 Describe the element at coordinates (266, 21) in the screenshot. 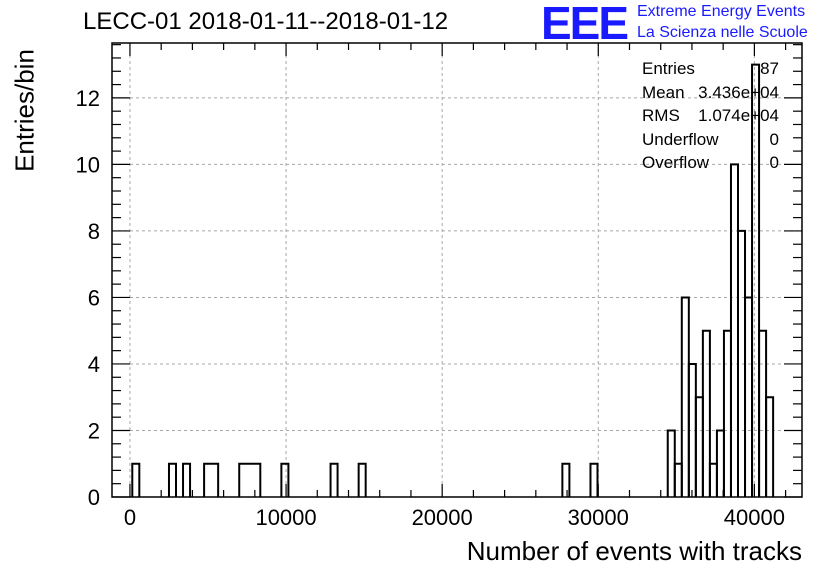

I see `chart-title: LECC-01 2018-01-11--2018-01-12` at that location.